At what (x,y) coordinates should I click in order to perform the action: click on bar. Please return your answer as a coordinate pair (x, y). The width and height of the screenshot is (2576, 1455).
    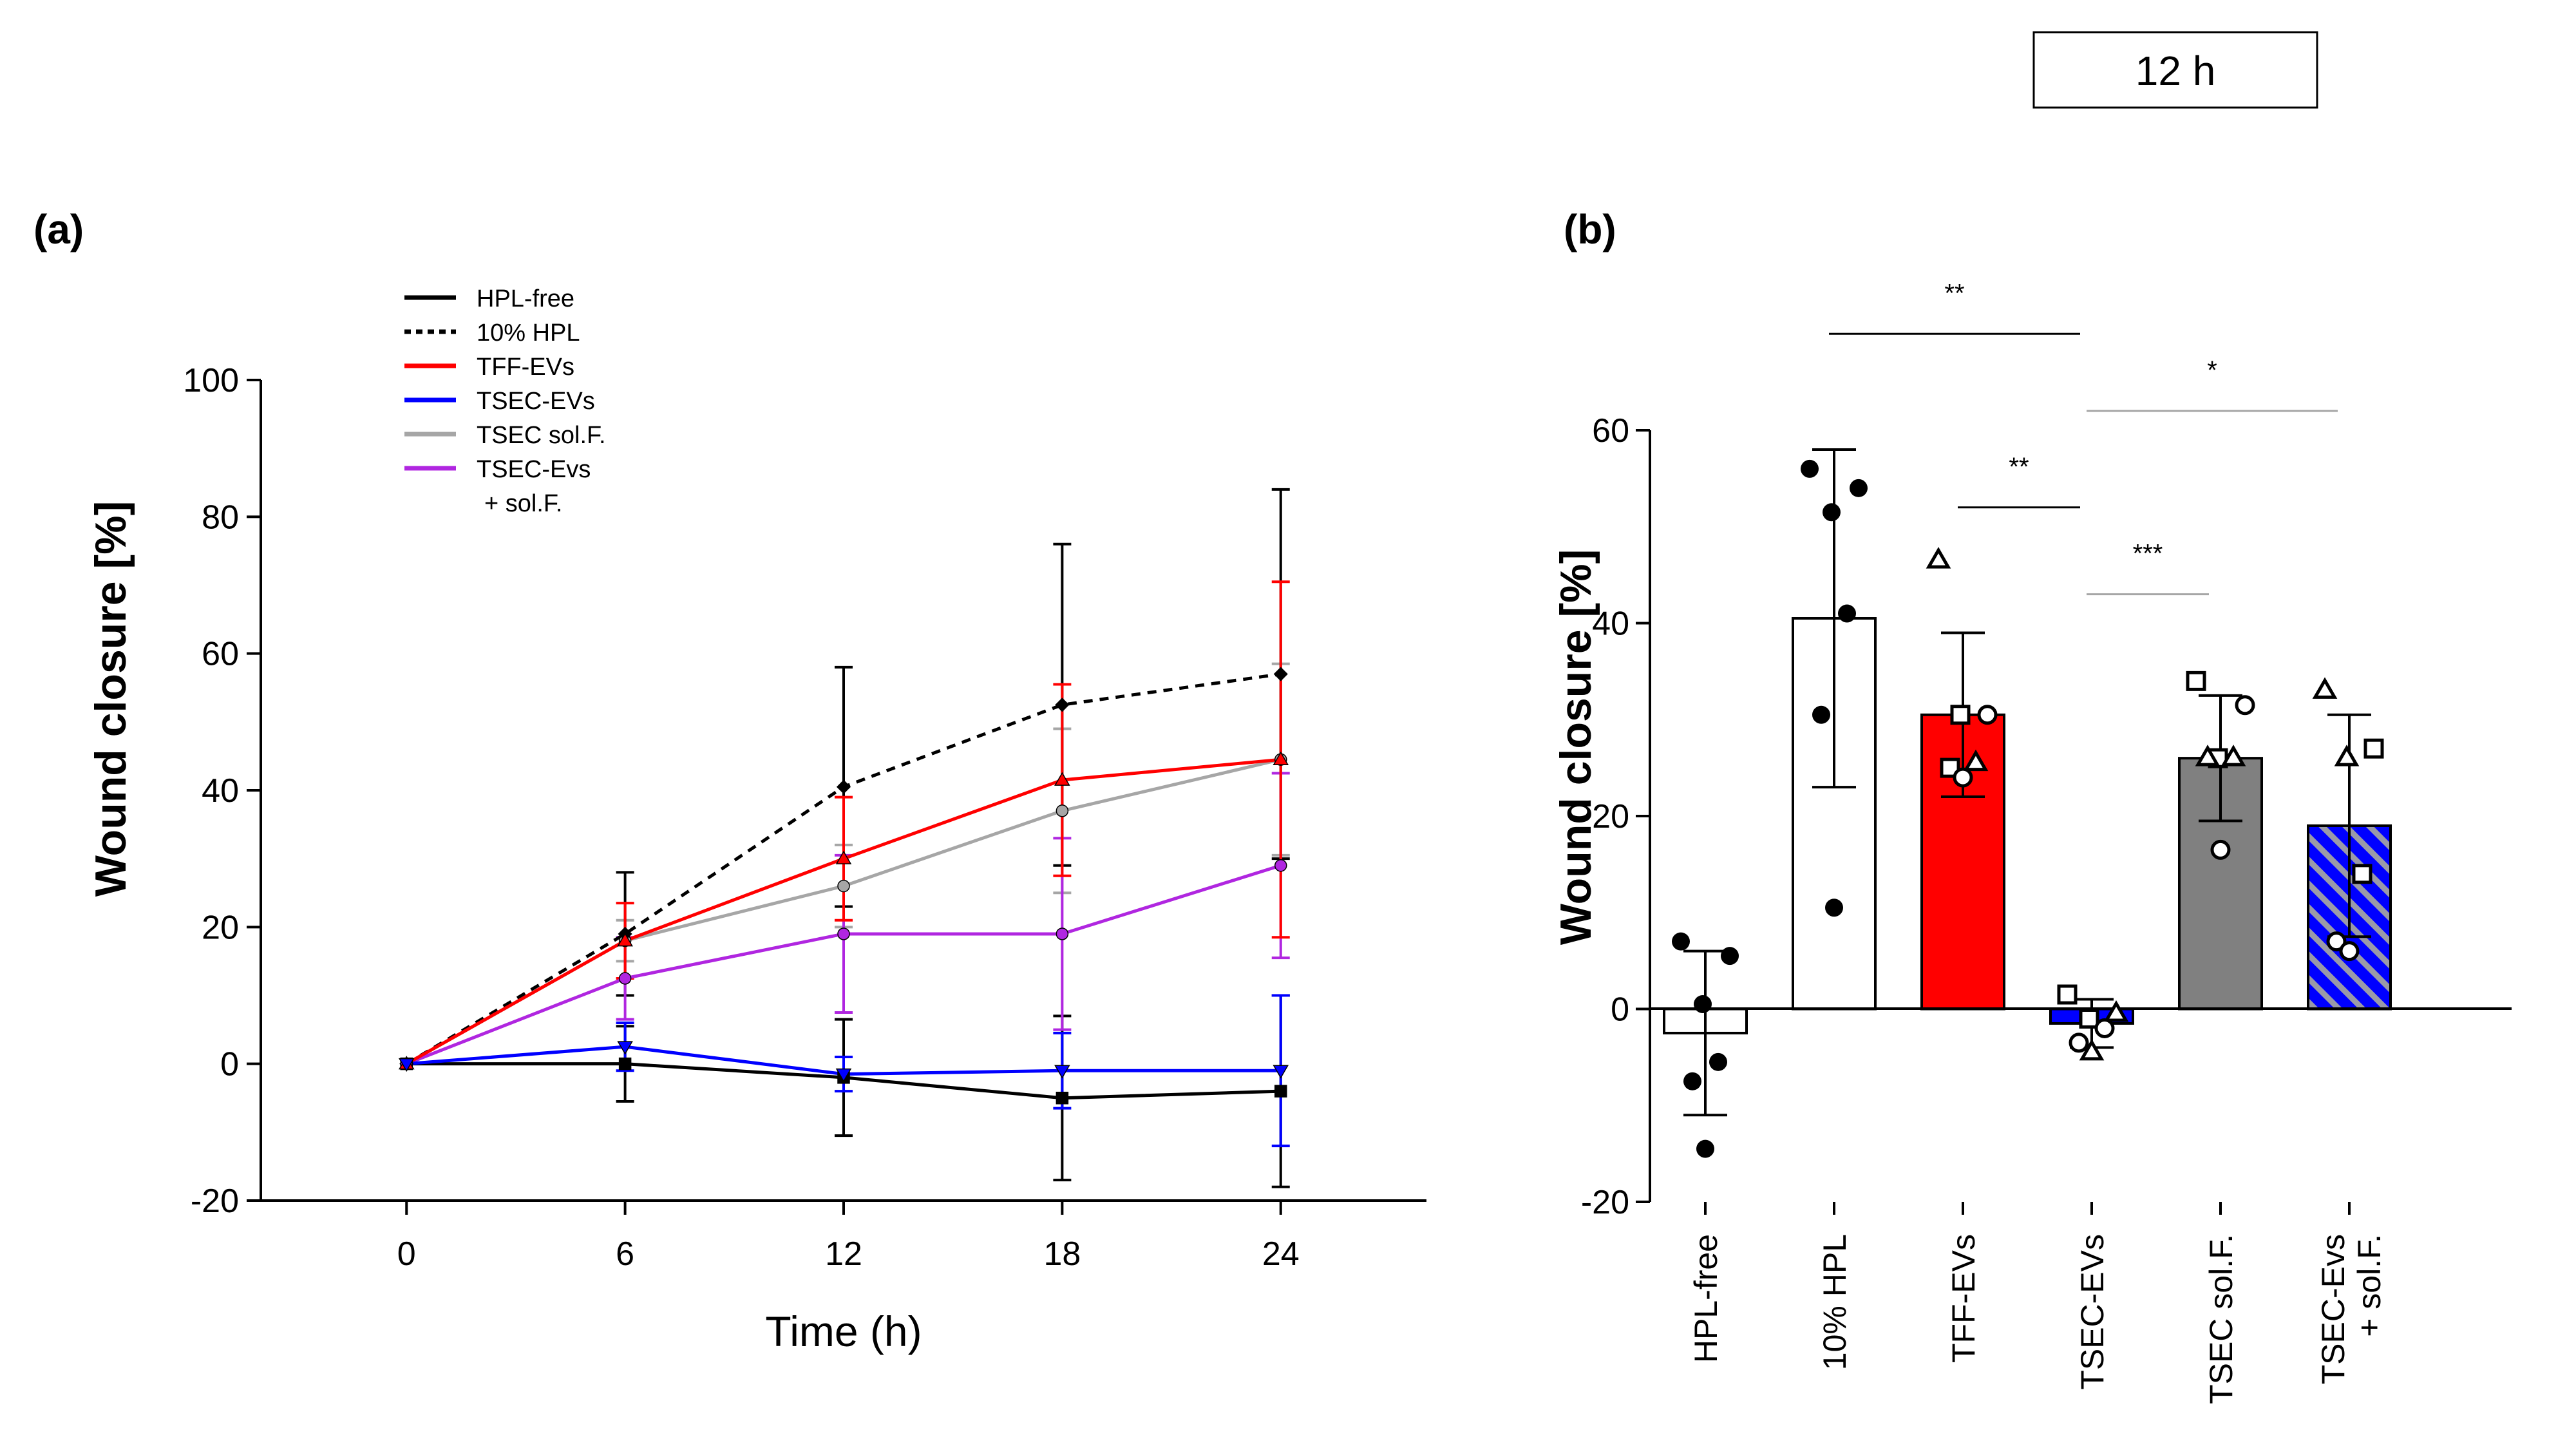
    Looking at the image, I should click on (1962, 862).